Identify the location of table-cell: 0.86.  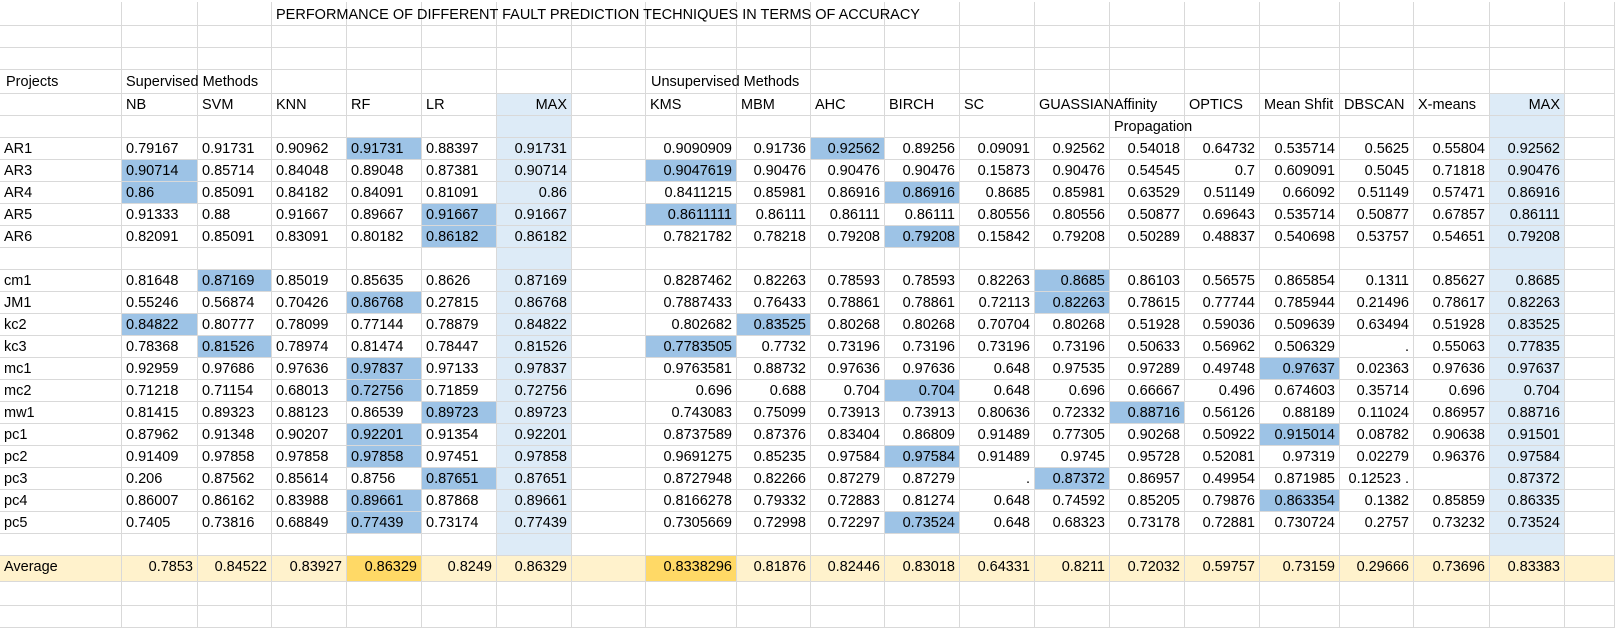
(534, 193).